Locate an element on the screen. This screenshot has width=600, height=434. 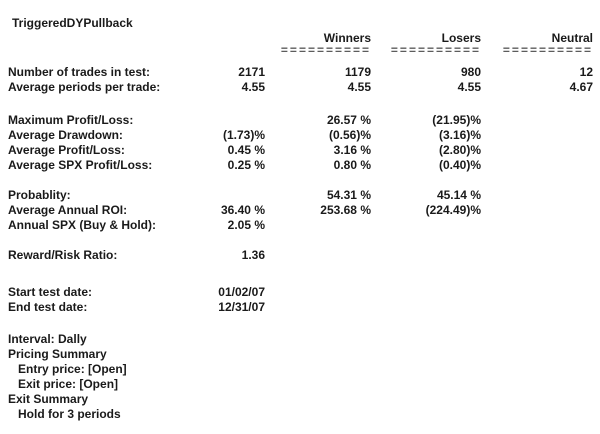
winners-value: 0.80 % is located at coordinates (352, 165).